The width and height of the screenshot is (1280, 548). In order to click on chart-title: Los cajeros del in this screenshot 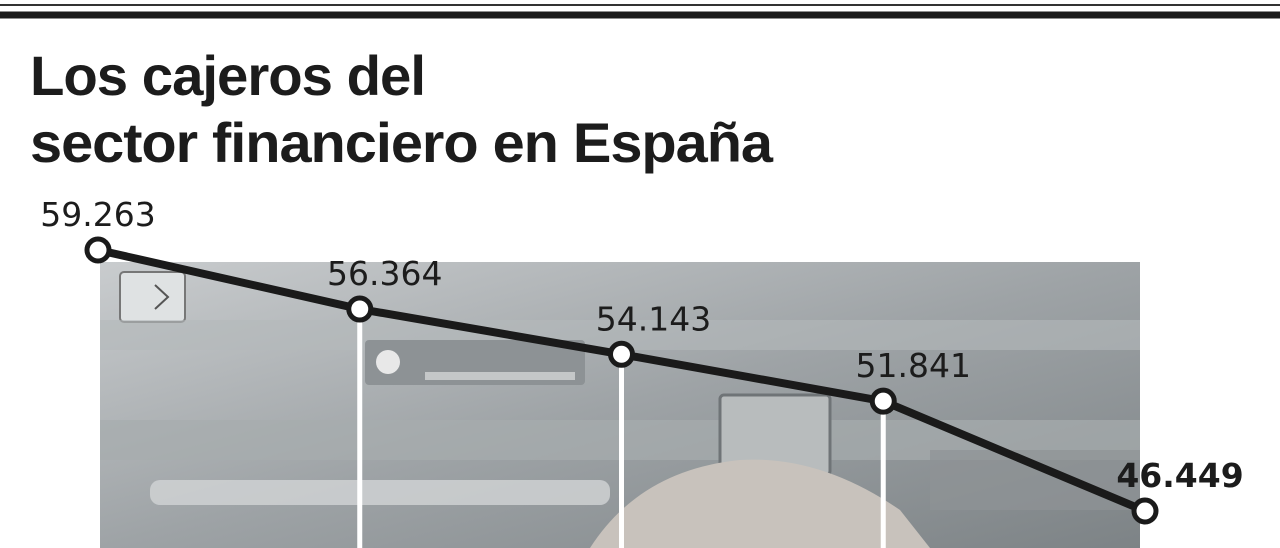, I will do `click(227, 75)`.